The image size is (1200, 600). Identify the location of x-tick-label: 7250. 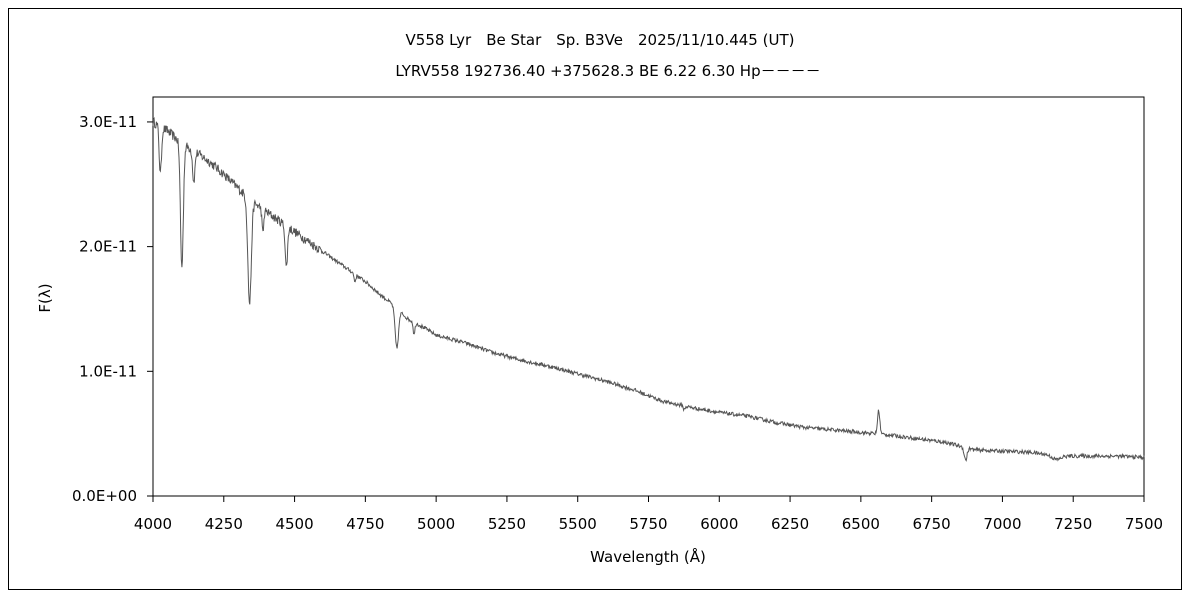
(1073, 524).